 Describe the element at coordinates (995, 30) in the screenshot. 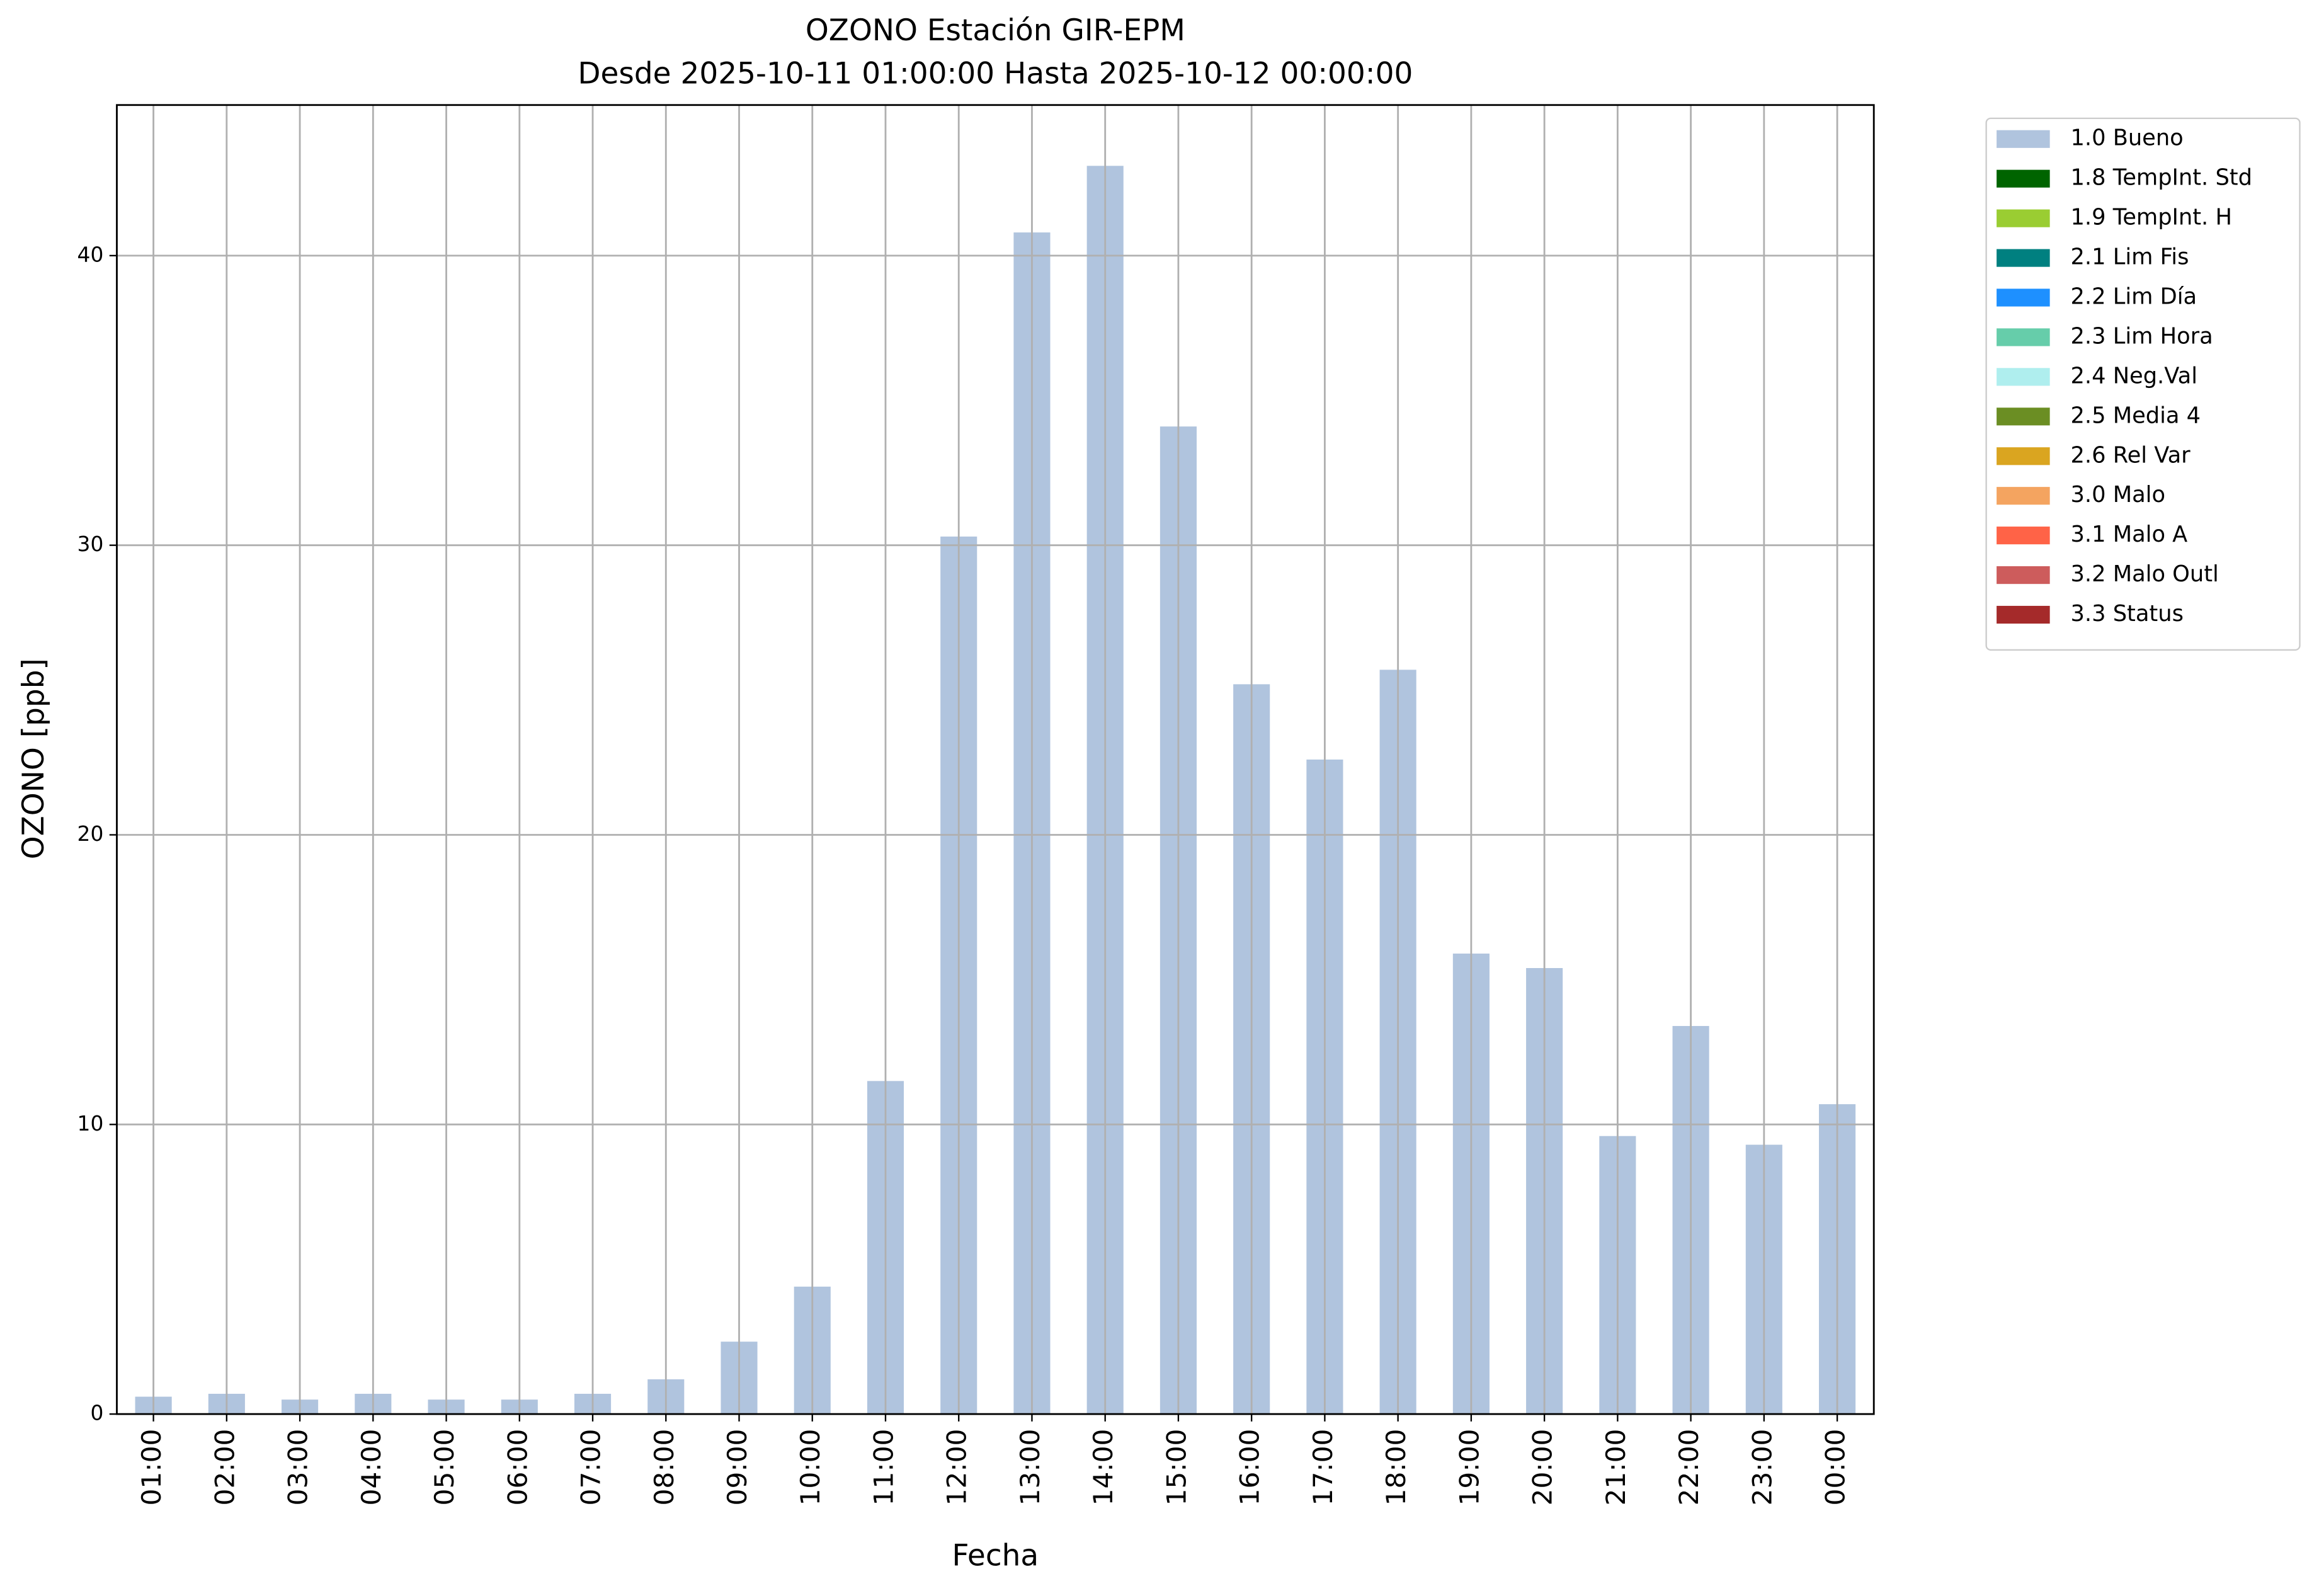

I see `chart-title: OZONO Estación GIR-EPM` at that location.